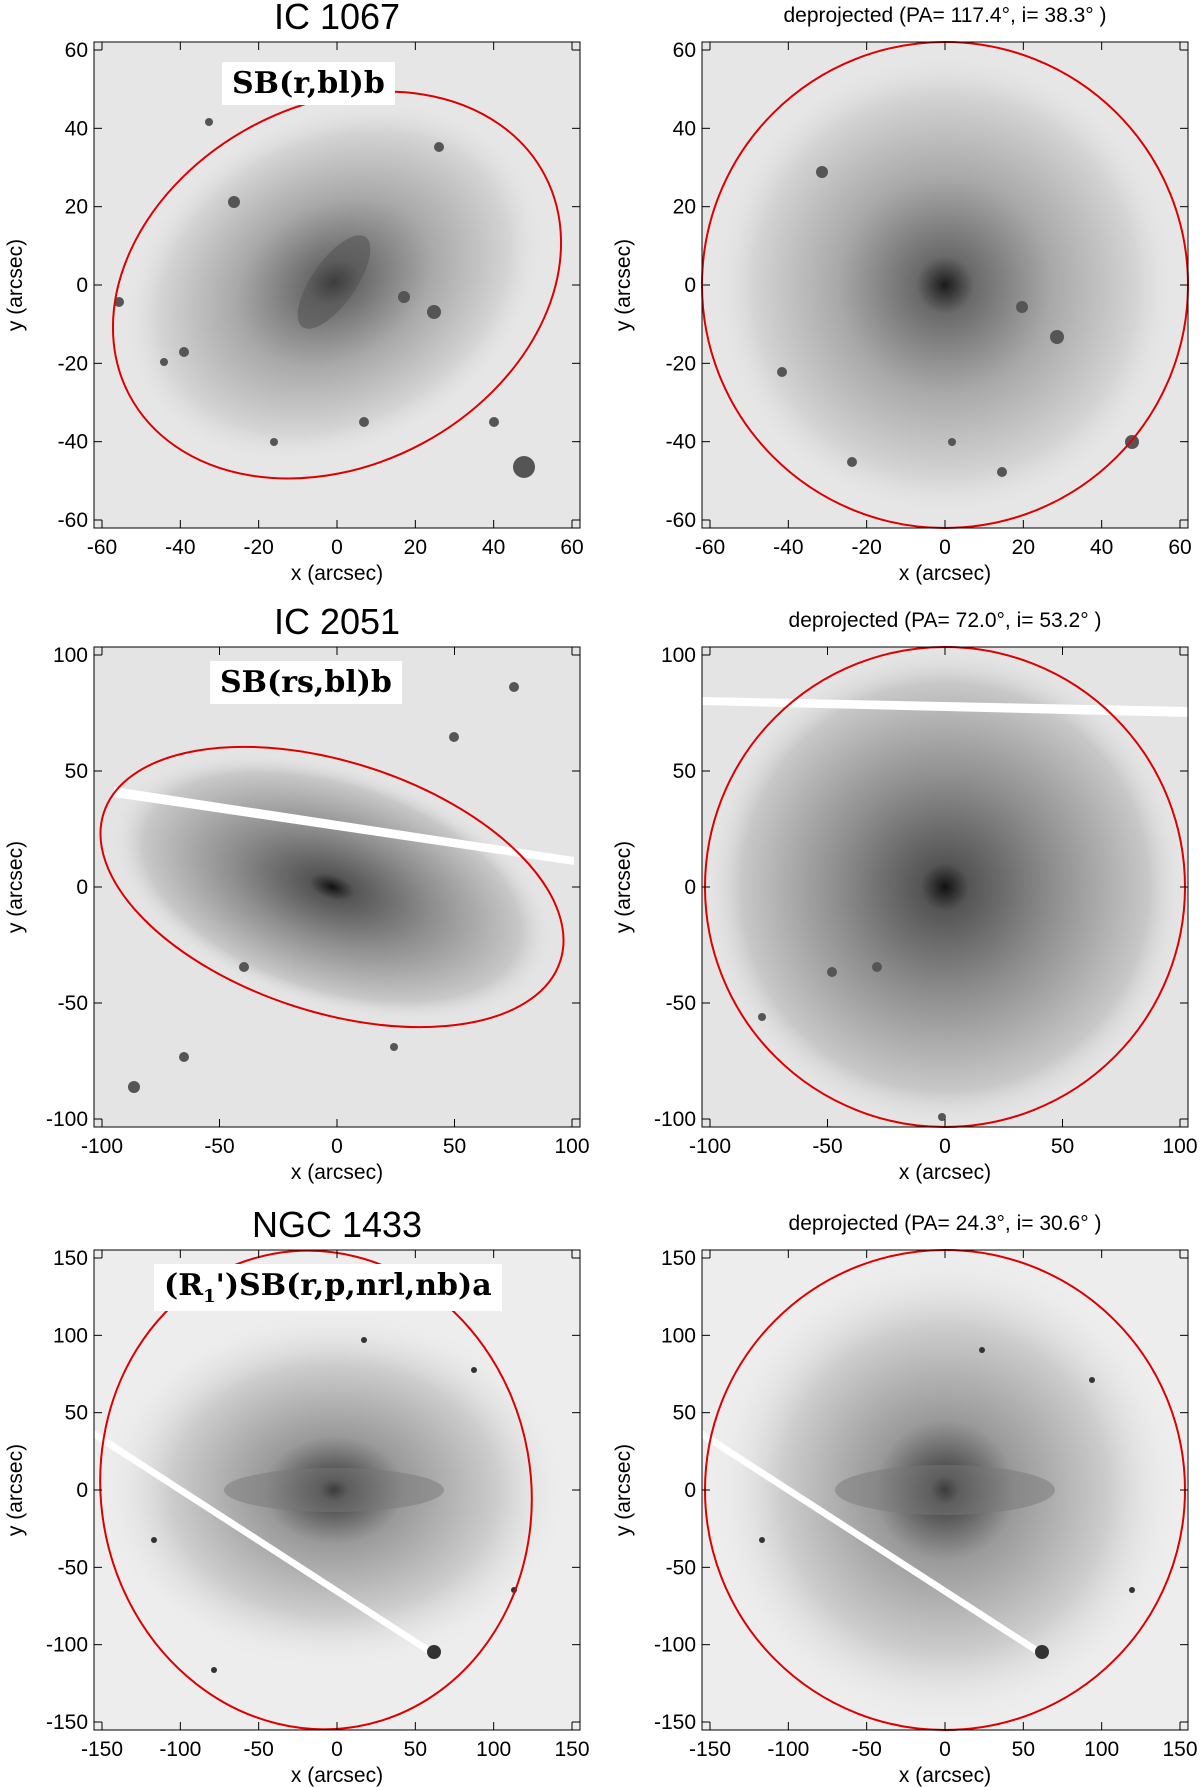 This screenshot has width=1200, height=1787. Describe the element at coordinates (102, 547) in the screenshot. I see `x-tick-label: -60` at that location.